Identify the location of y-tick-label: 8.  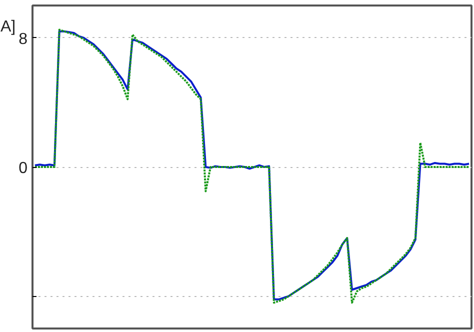
(23, 39).